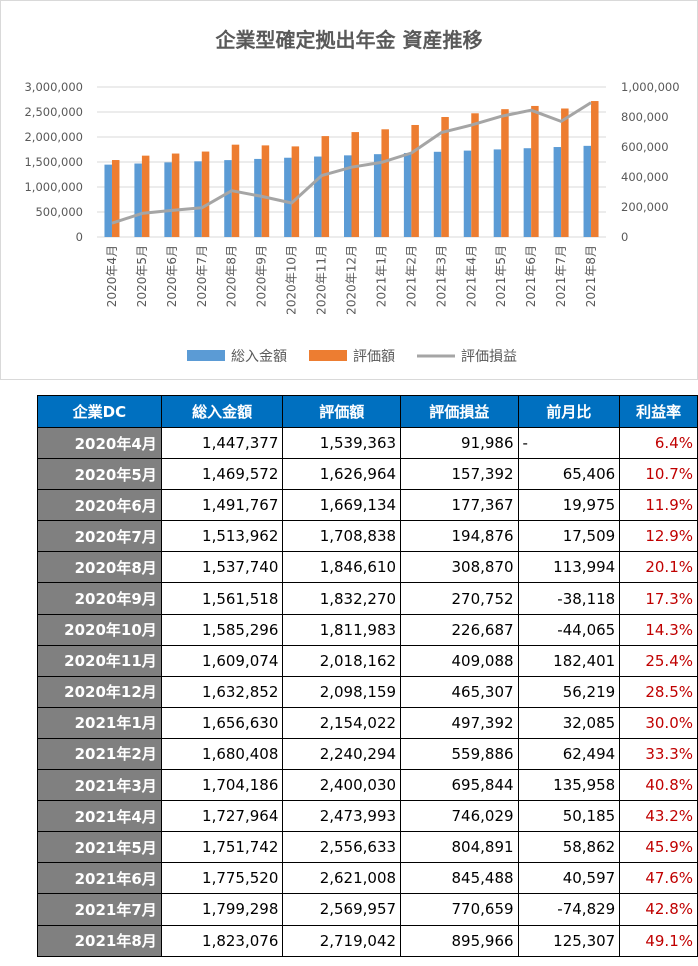 This screenshot has height=966, width=698. What do you see at coordinates (561, 276) in the screenshot?
I see `category-tick-label: 2021年7月` at bounding box center [561, 276].